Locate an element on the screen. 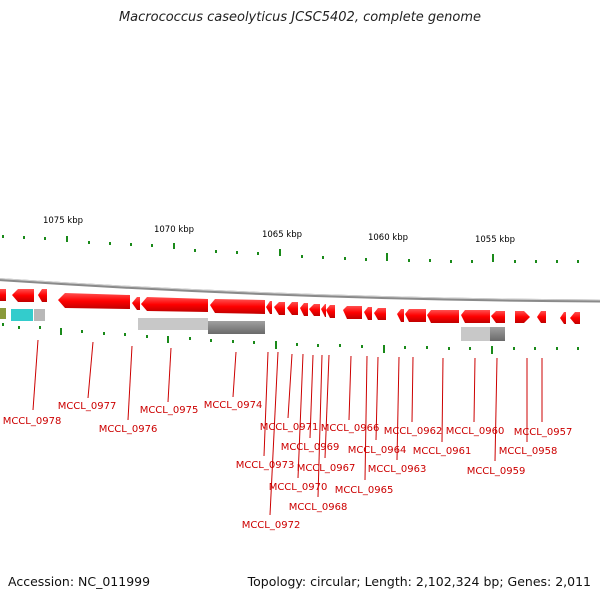  gene-label: MCCL_0971 is located at coordinates (289, 427).